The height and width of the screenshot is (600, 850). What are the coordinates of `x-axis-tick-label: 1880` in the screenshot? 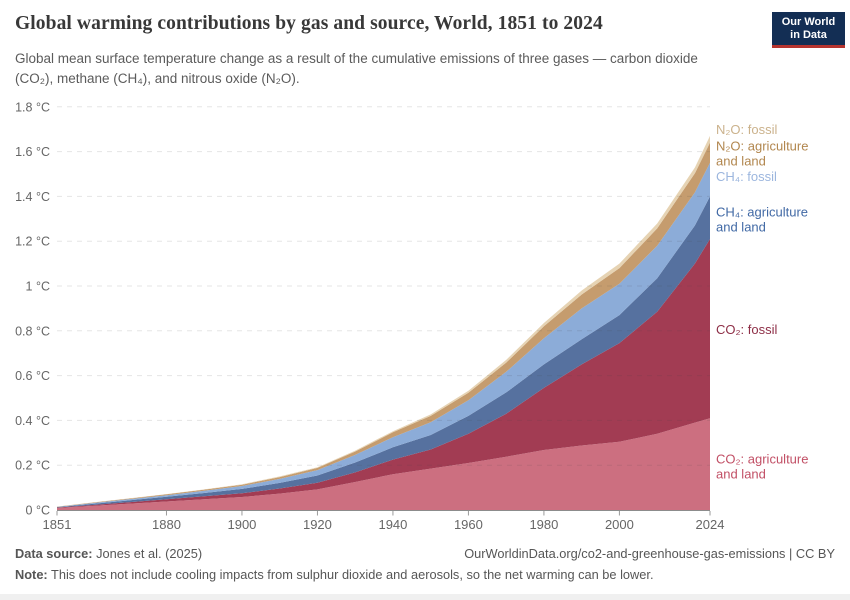 It's located at (166, 524).